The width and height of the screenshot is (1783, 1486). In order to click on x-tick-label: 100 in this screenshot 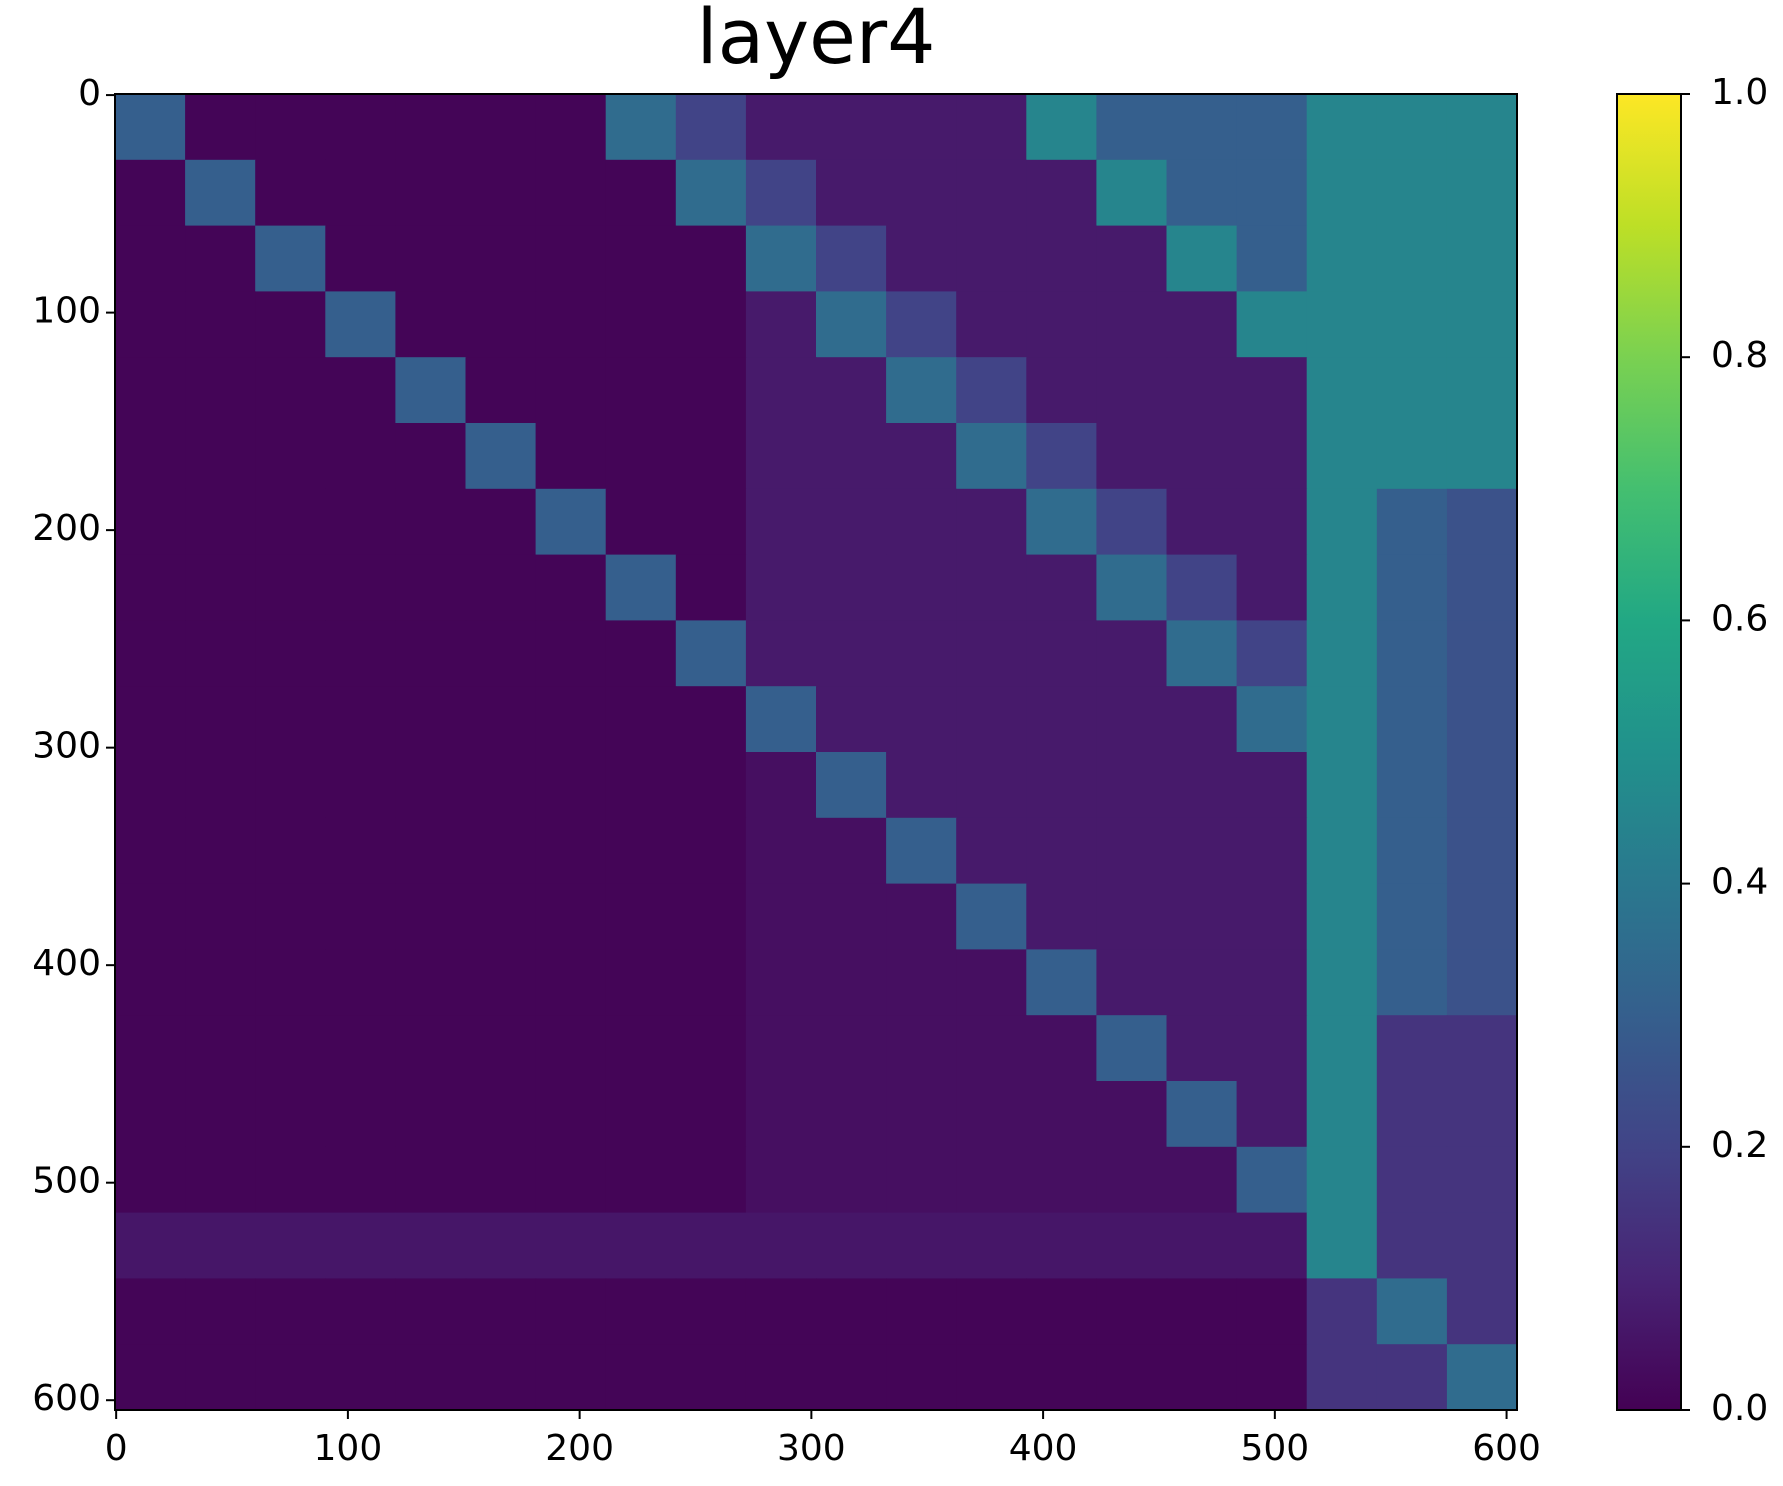, I will do `click(348, 1448)`.